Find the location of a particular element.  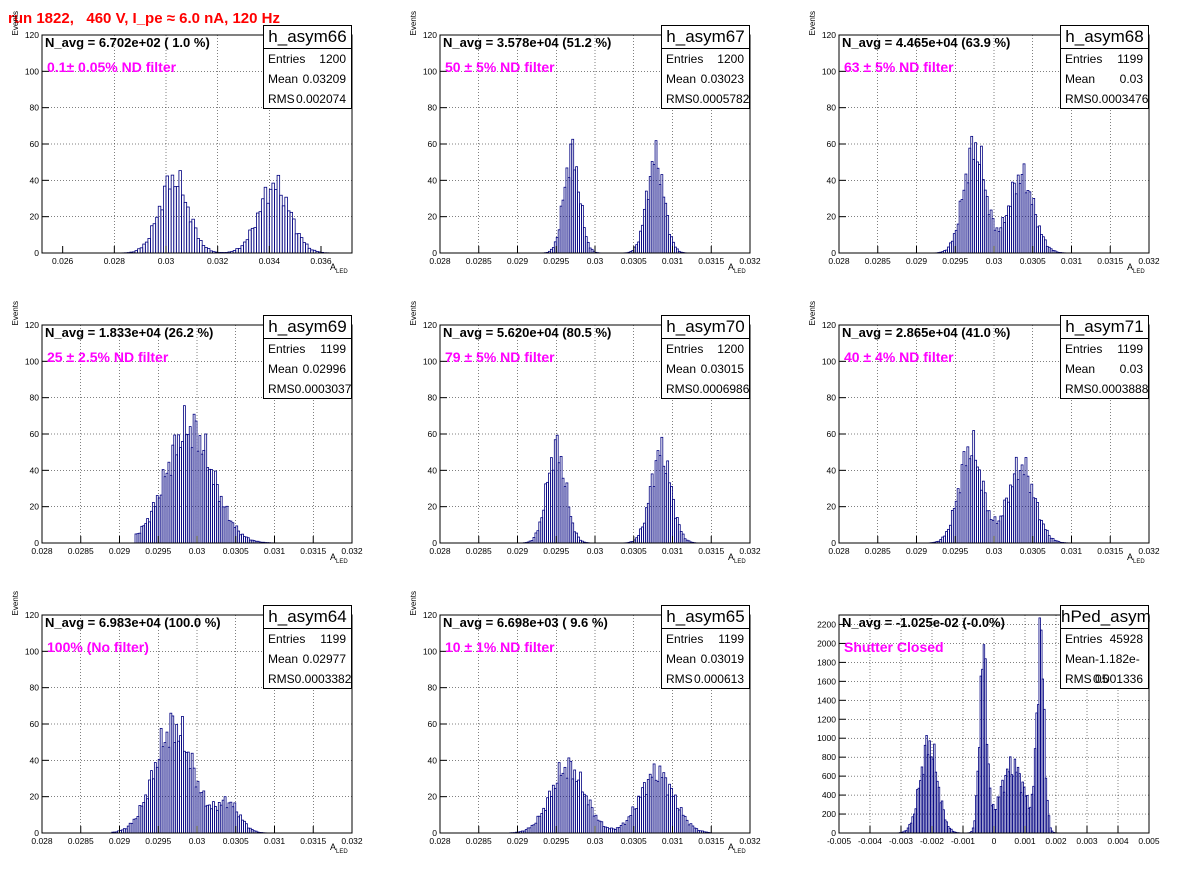

stats-row-rms: RMS 0.001336 is located at coordinates (1104, 679).